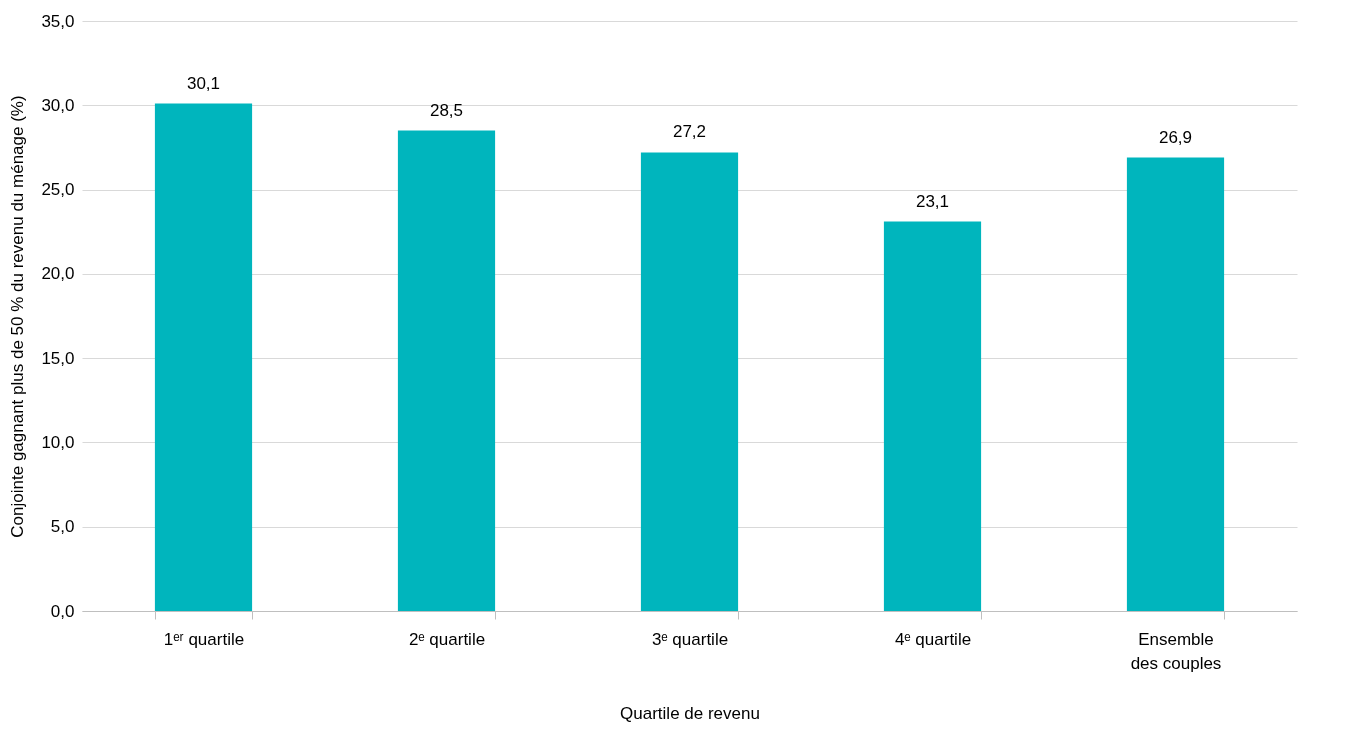 This screenshot has height=755, width=1366. I want to click on x-tick-label: Ensemble des couples, so click(1176, 651).